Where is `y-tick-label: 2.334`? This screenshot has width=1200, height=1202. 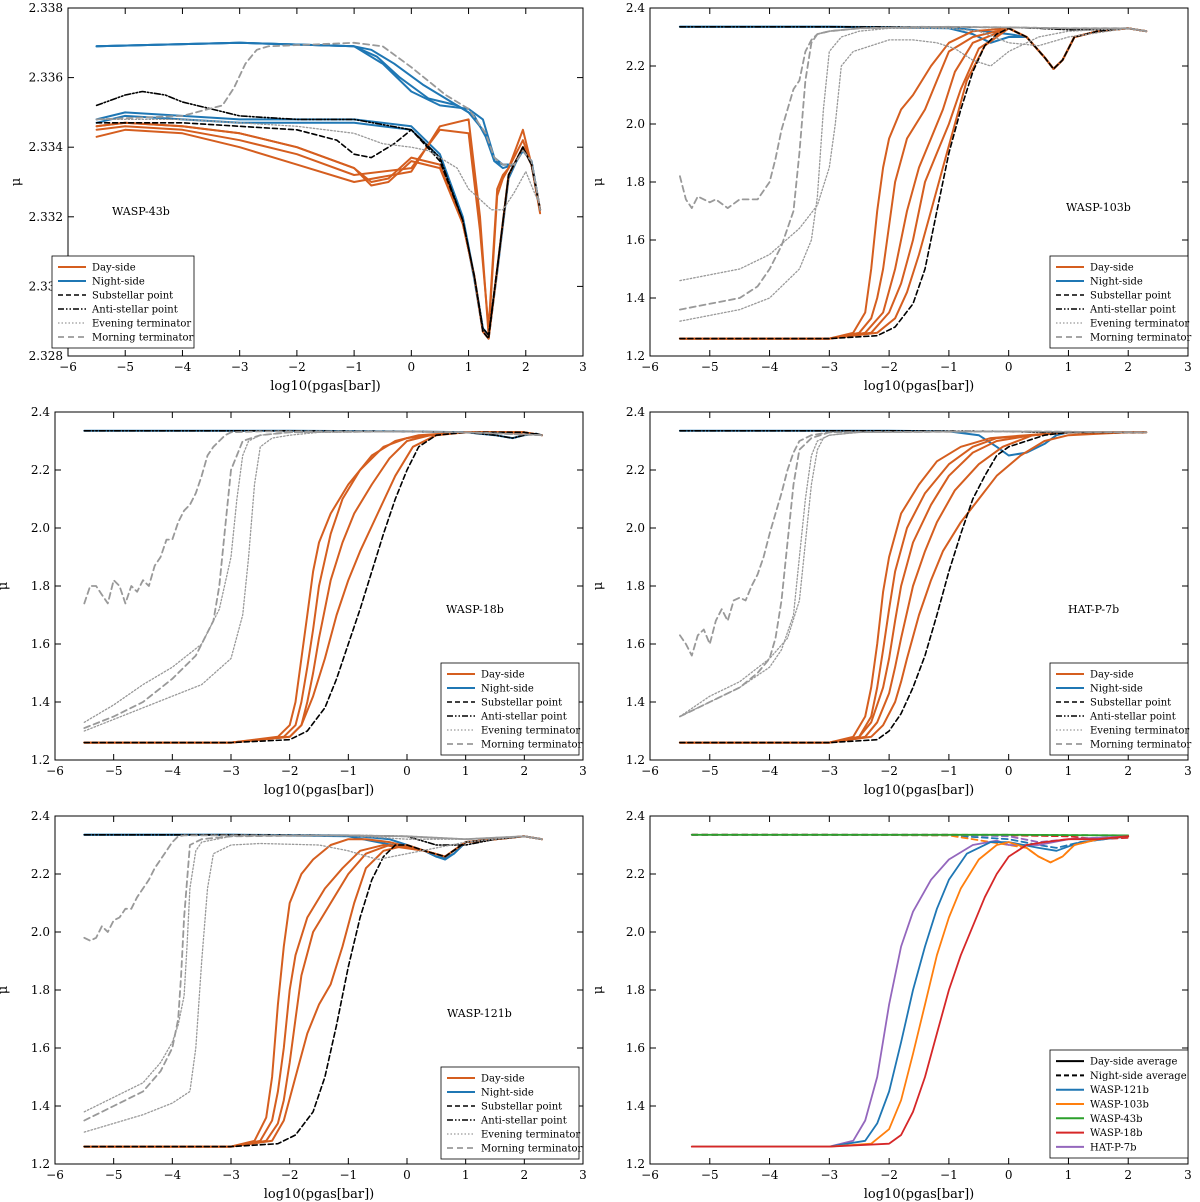
y-tick-label: 2.334 is located at coordinates (46, 147).